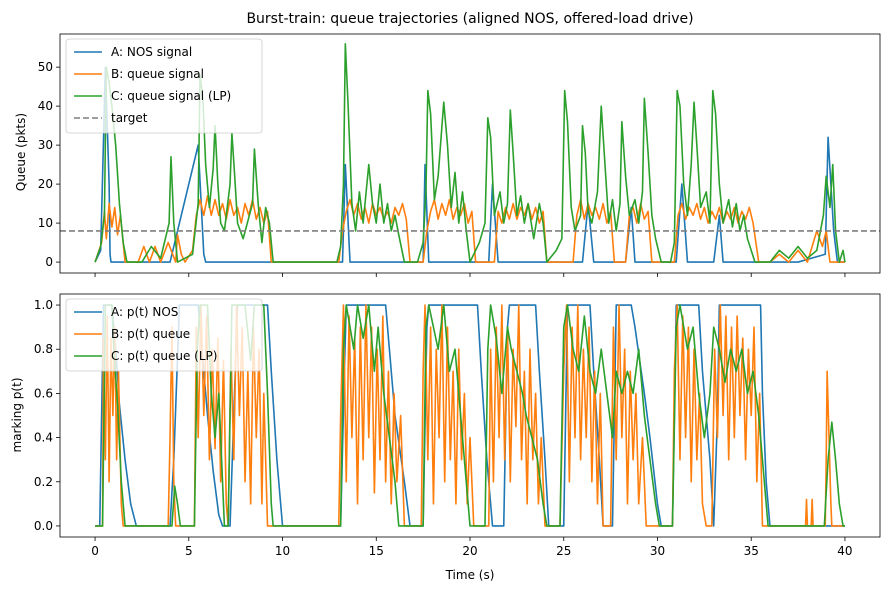 Image resolution: width=889 pixels, height=590 pixels. What do you see at coordinates (45, 184) in the screenshot?
I see `y-tick-label: 20` at bounding box center [45, 184].